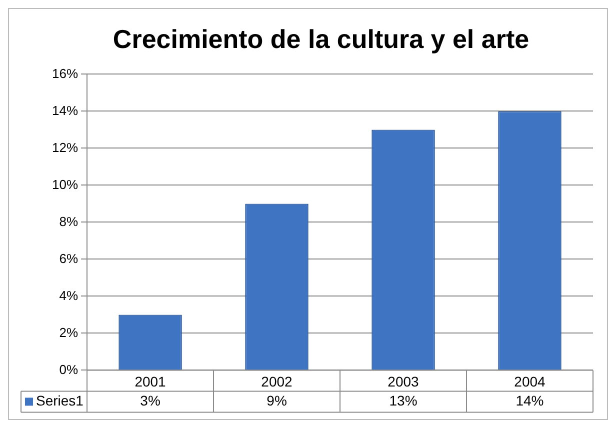 This screenshot has height=428, width=616. I want to click on y-tick-label: 10%, so click(65, 184).